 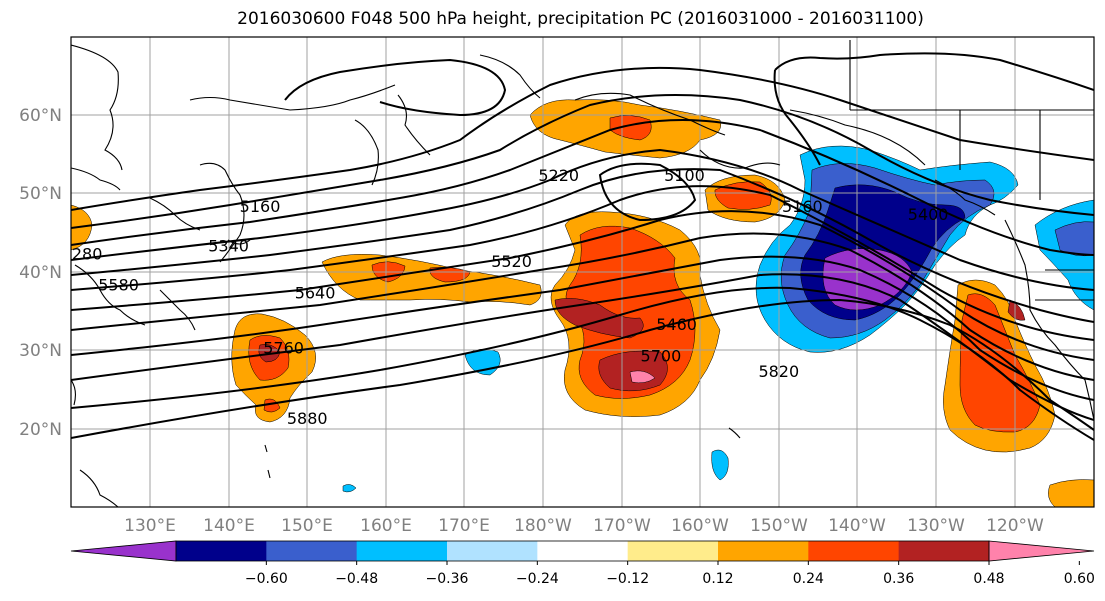 What do you see at coordinates (40, 194) in the screenshot?
I see `latitude-label: 50°N` at bounding box center [40, 194].